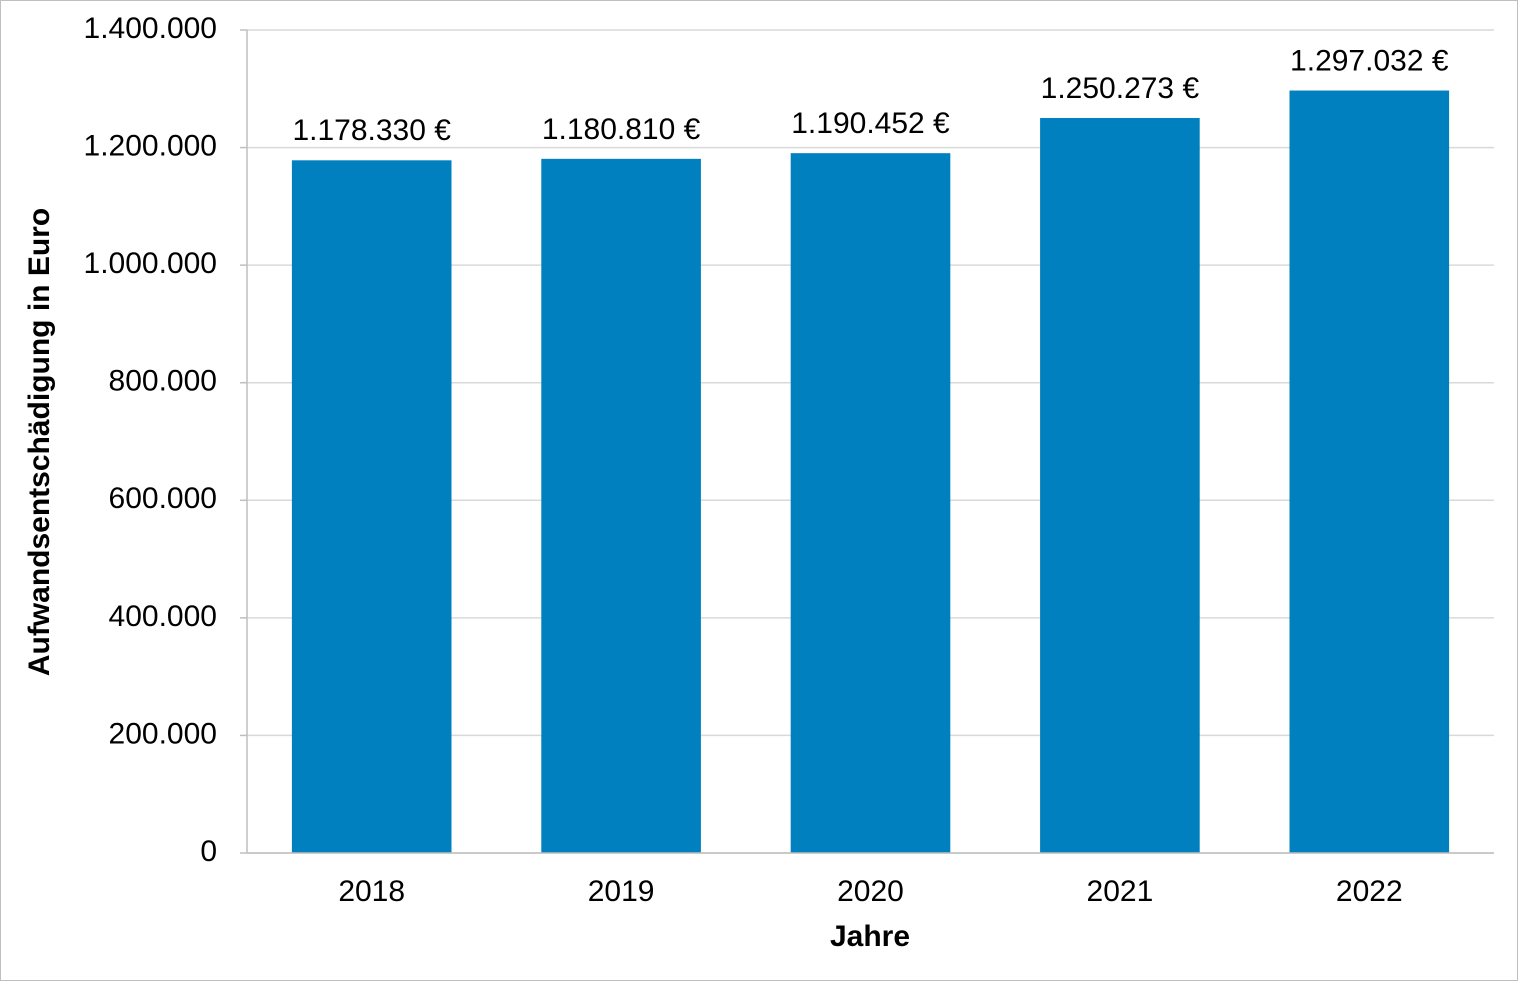 This screenshot has height=986, width=1518. Describe the element at coordinates (39, 442) in the screenshot. I see `y-axis-title: Aufwandsentschädigung in Euro` at that location.